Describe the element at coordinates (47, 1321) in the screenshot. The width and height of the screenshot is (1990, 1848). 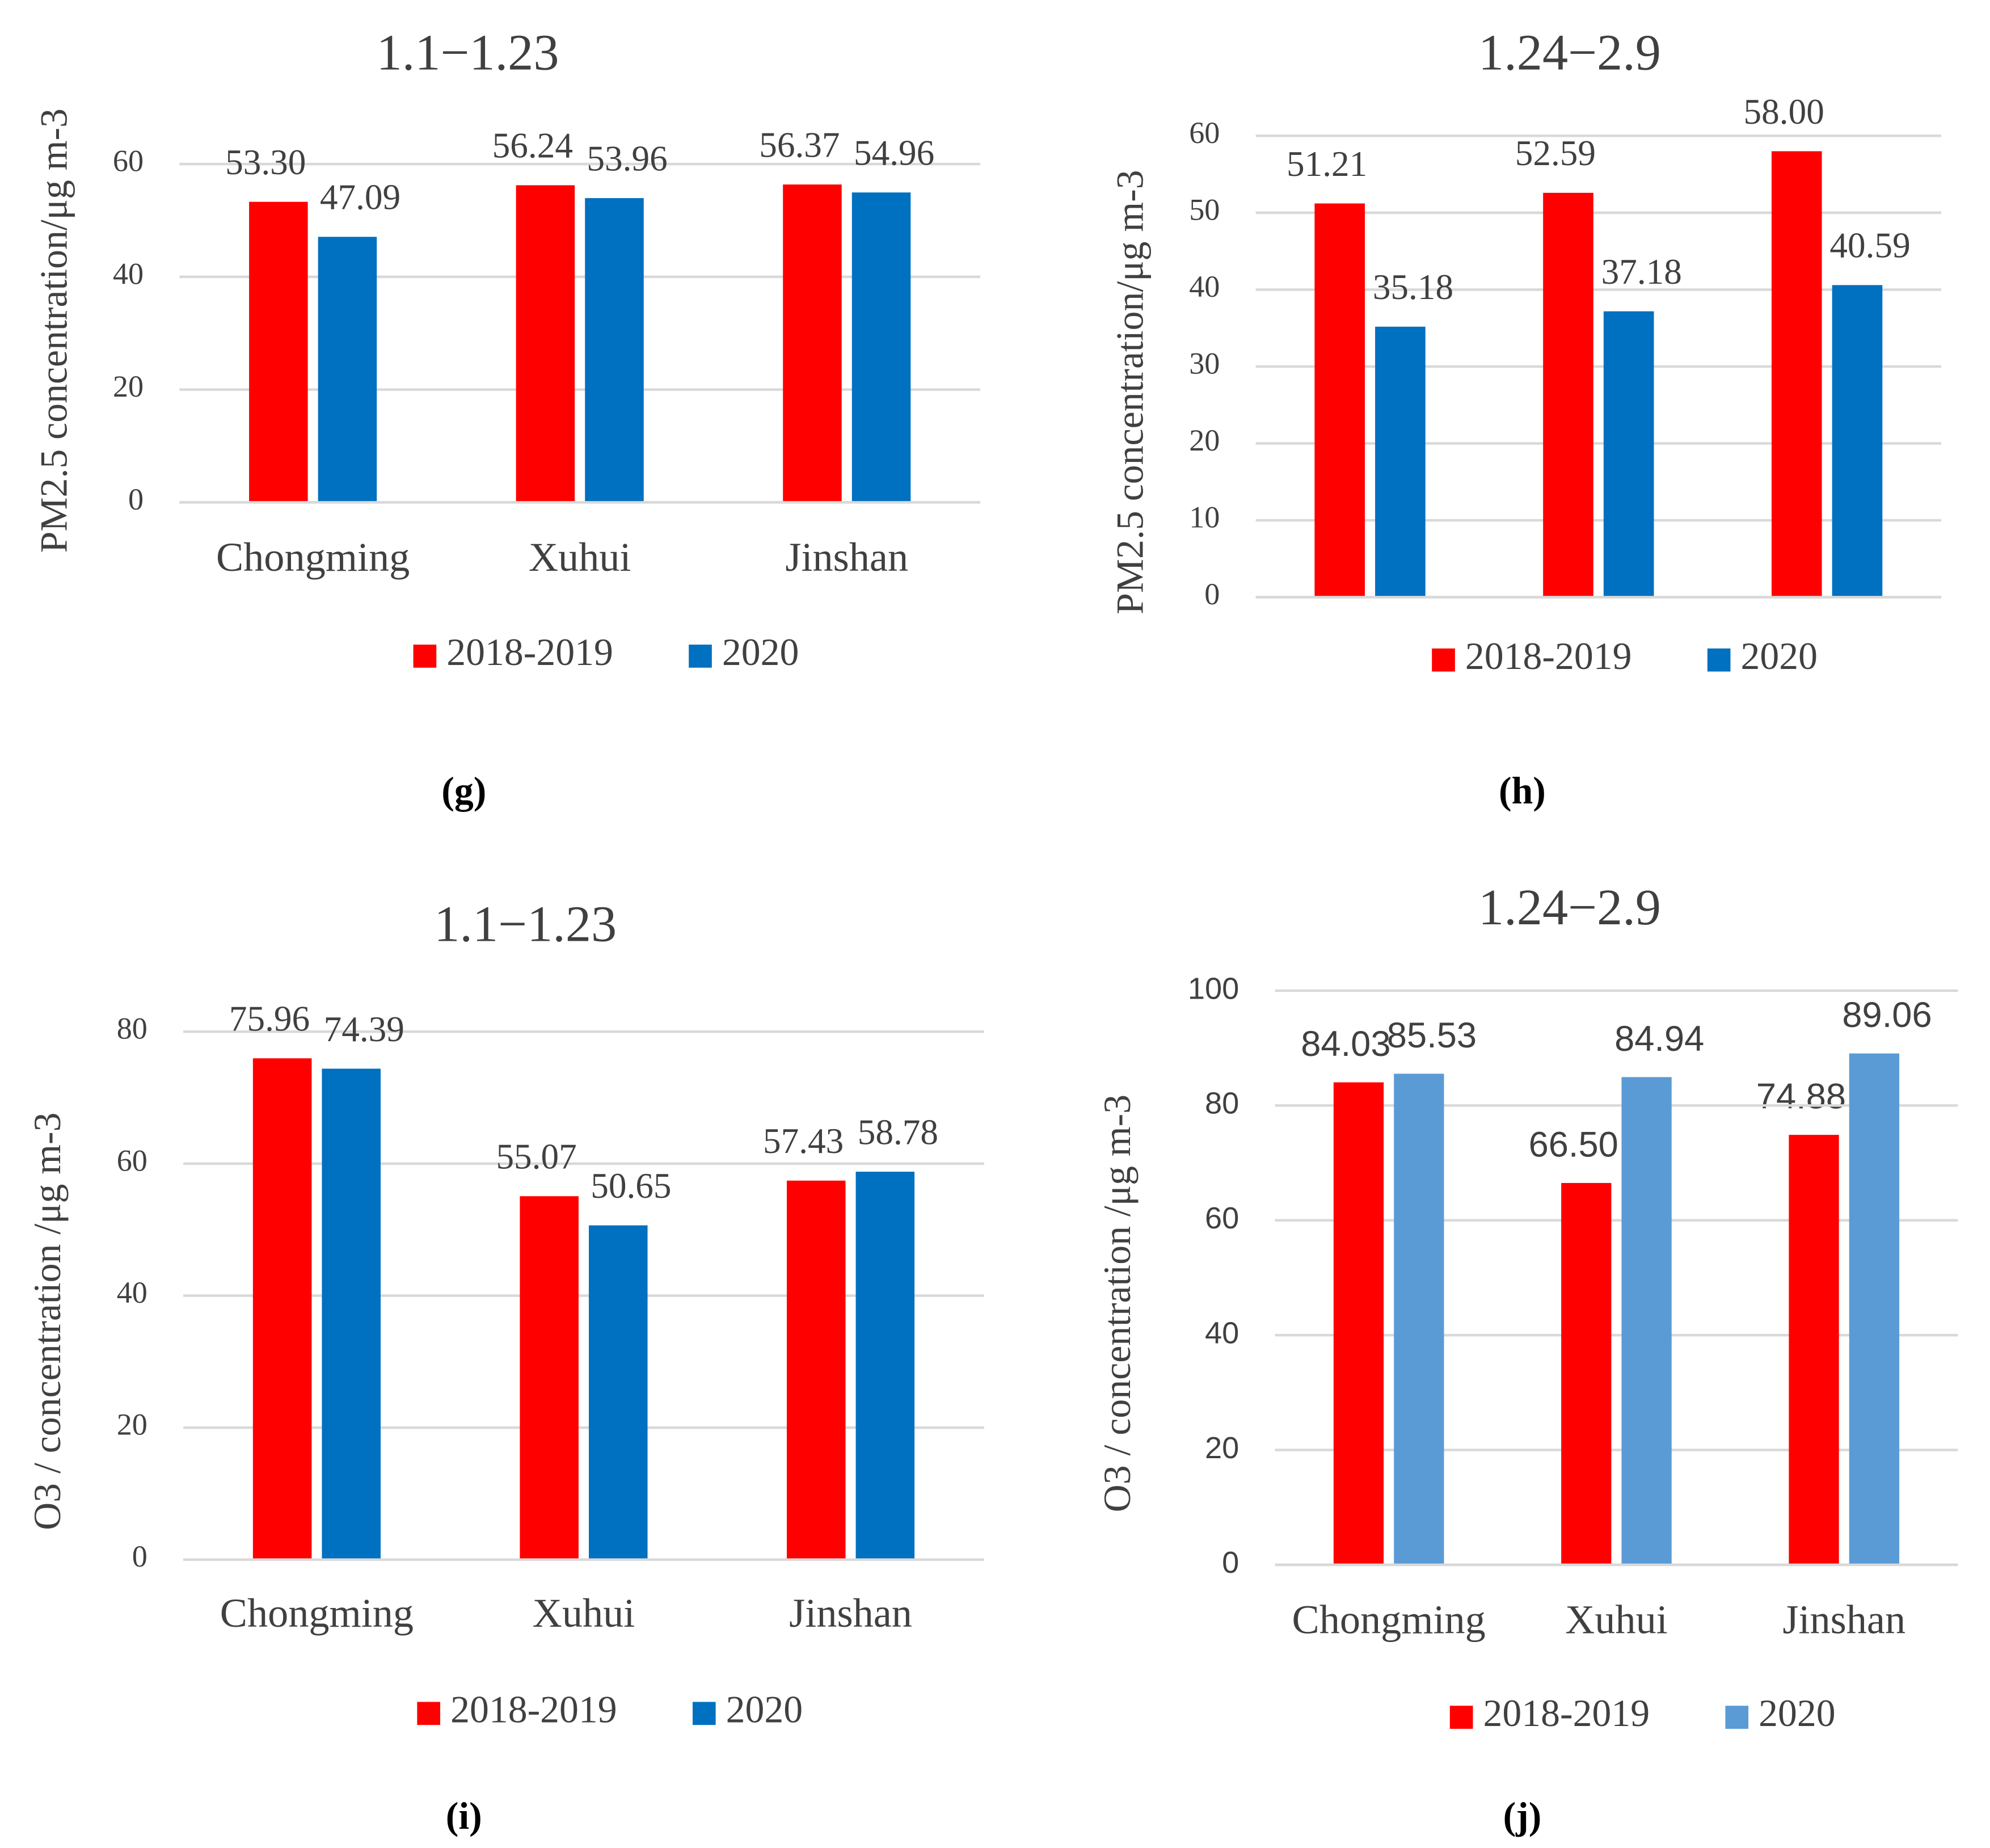
I see `y-axis-label: O3 / concentration /μg m-3` at that location.